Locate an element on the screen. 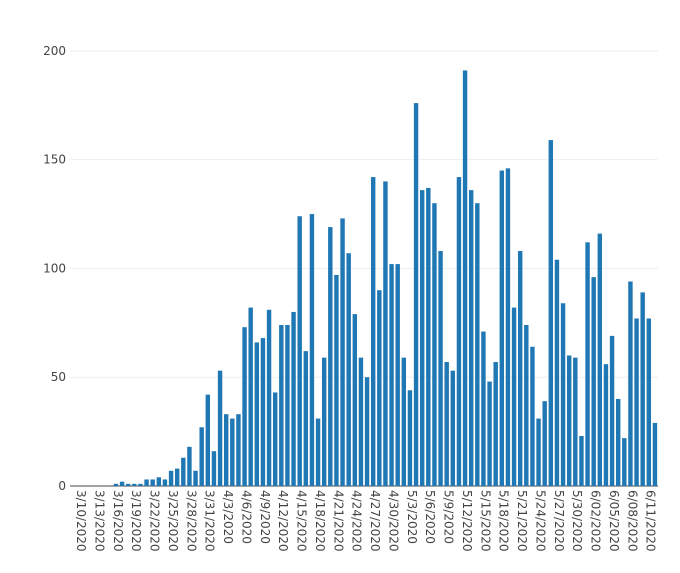  x-tick-label: 4/9/2020 is located at coordinates (265, 517).